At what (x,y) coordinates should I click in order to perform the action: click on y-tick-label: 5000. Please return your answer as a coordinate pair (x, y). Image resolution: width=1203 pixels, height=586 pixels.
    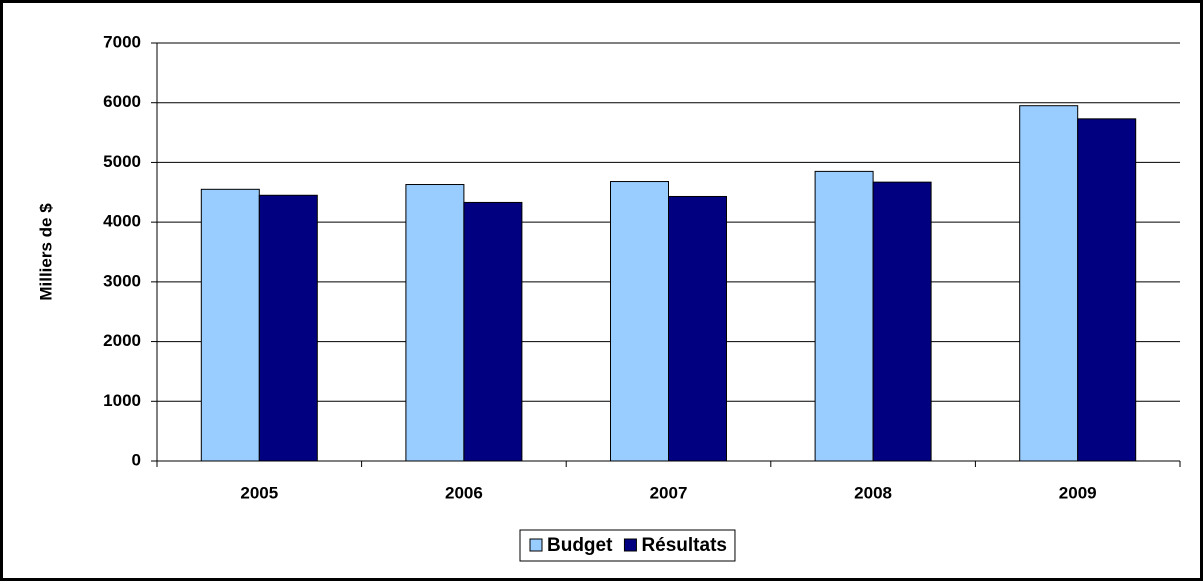
    Looking at the image, I should click on (122, 161).